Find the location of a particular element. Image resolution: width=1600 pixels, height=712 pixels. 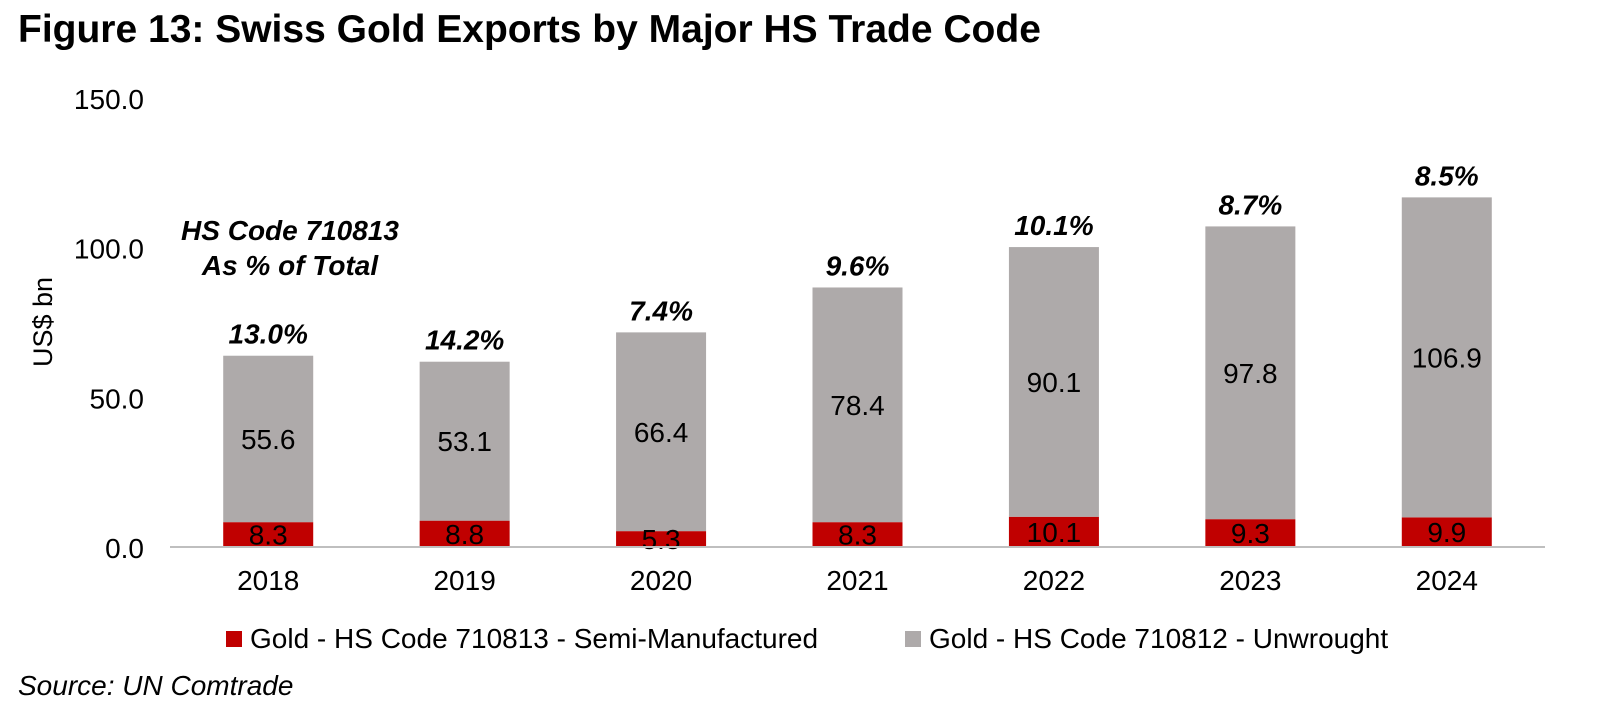

legend-label-unwrought: Gold - HS Code 710812 - Unwrought is located at coordinates (1158, 638).